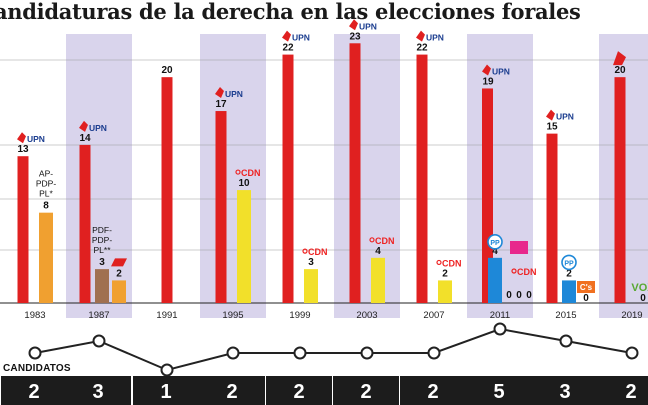 Image resolution: width=648 pixels, height=405 pixels. I want to click on candidates-count-label: 5, so click(498, 392).